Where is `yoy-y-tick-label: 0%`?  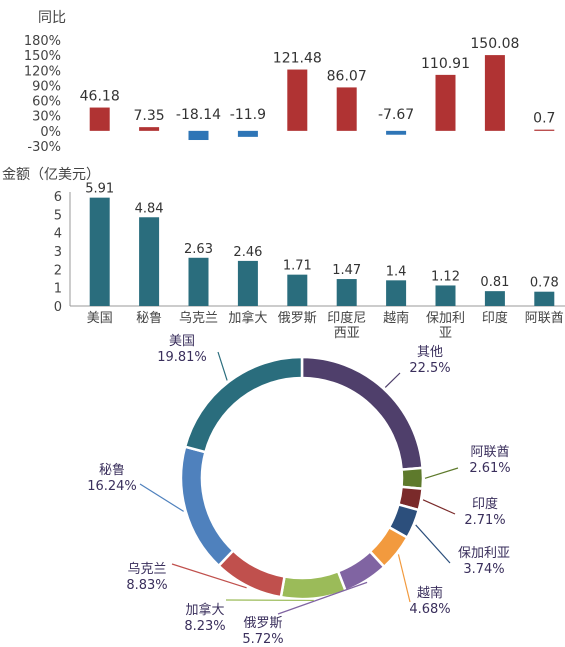
yoy-y-tick-label: 0% is located at coordinates (50, 132).